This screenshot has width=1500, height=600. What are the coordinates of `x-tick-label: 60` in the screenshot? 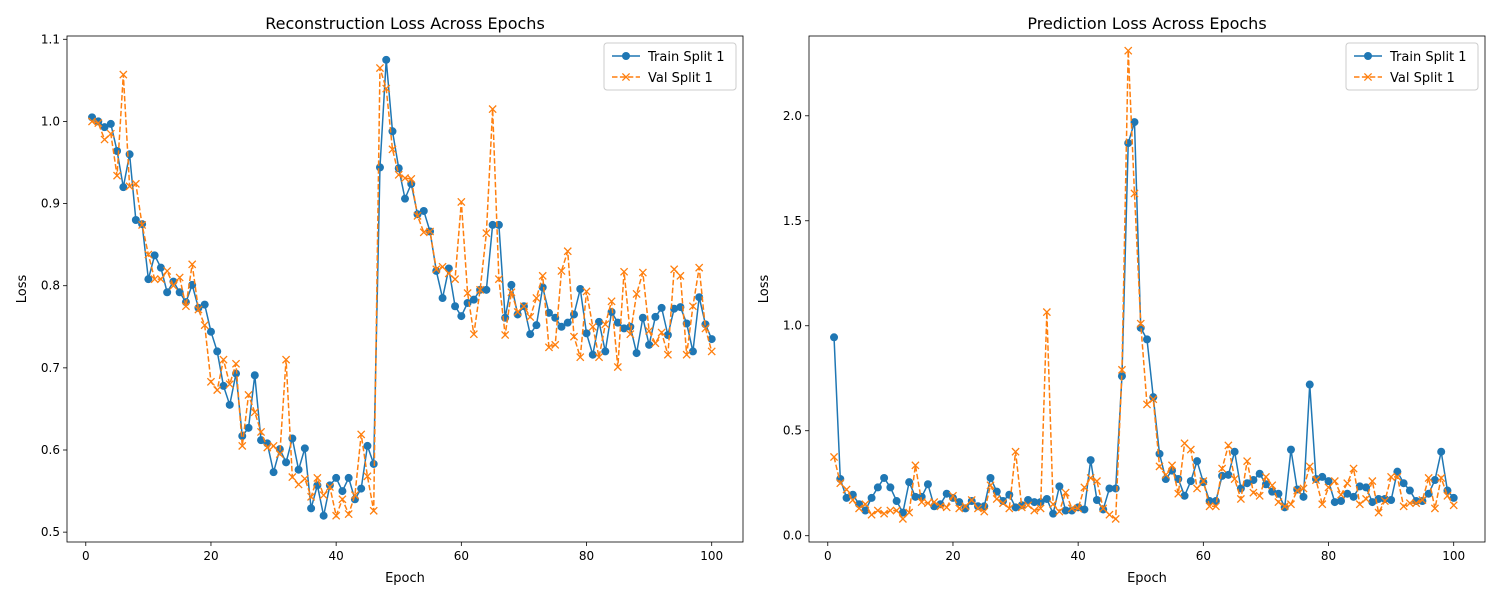 It's located at (1203, 556).